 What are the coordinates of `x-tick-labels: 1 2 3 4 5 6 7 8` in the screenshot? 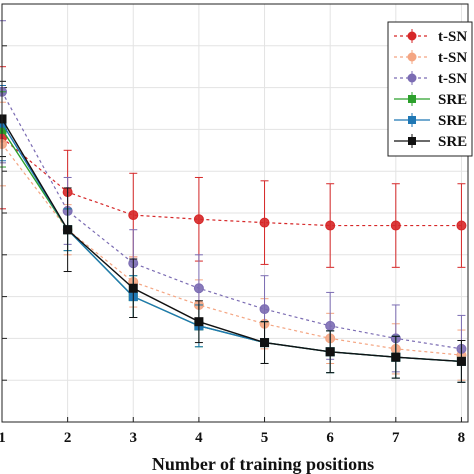 It's located at (232, 438).